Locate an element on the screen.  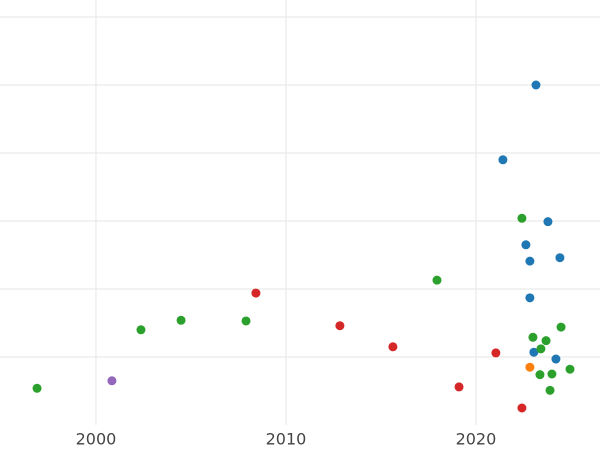
x-tick-label: 2020 is located at coordinates (476, 439).